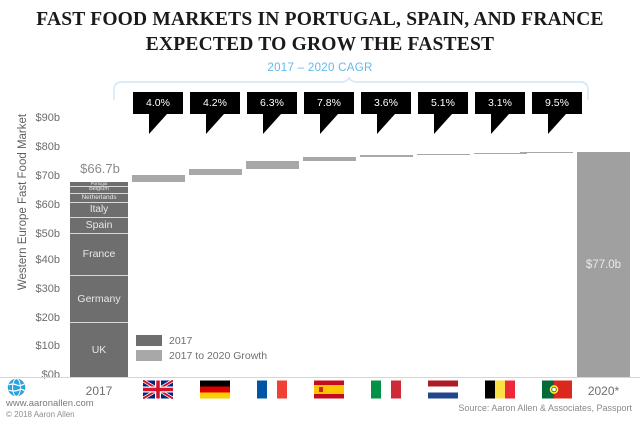 The width and height of the screenshot is (640, 424). I want to click on step-bar-spain, so click(329, 159).